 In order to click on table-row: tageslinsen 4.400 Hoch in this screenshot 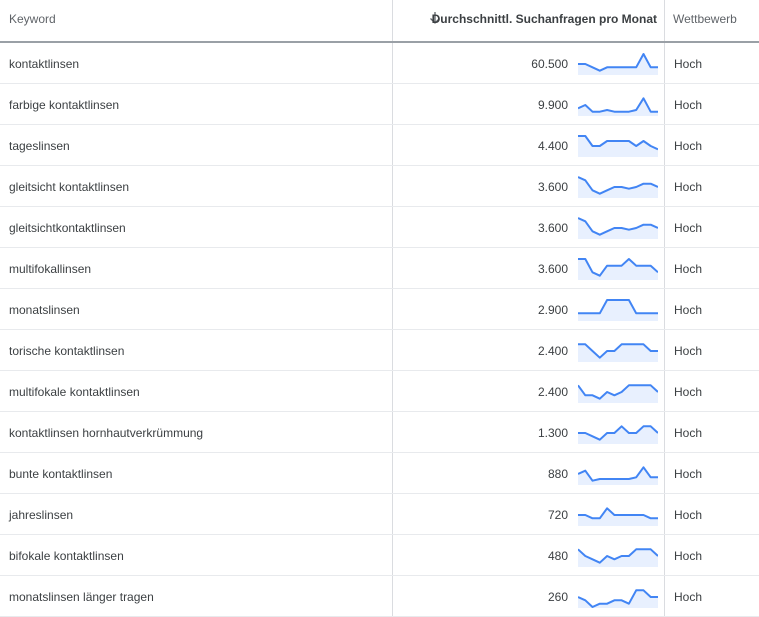, I will do `click(379, 145)`.